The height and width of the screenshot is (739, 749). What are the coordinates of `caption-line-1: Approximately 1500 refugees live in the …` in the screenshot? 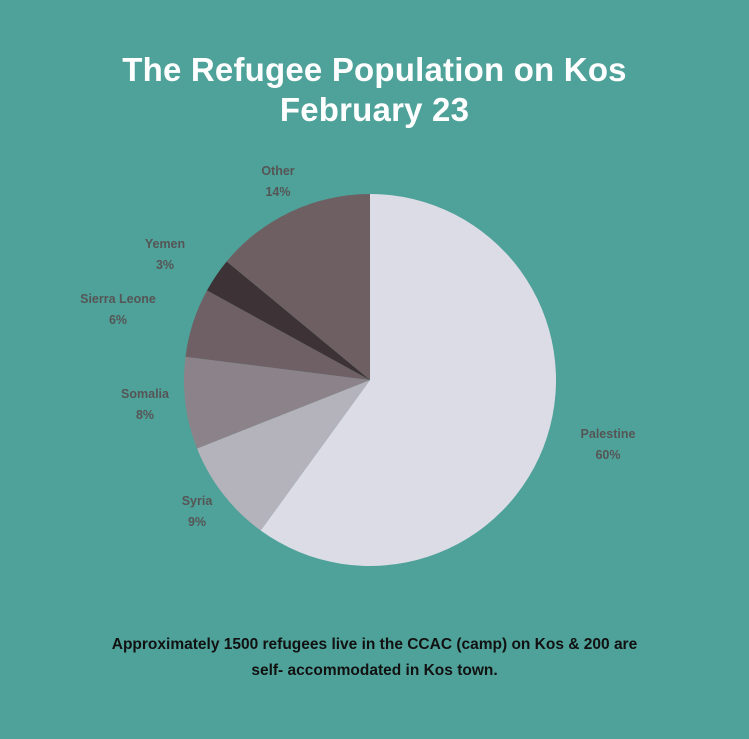 It's located at (374, 644).